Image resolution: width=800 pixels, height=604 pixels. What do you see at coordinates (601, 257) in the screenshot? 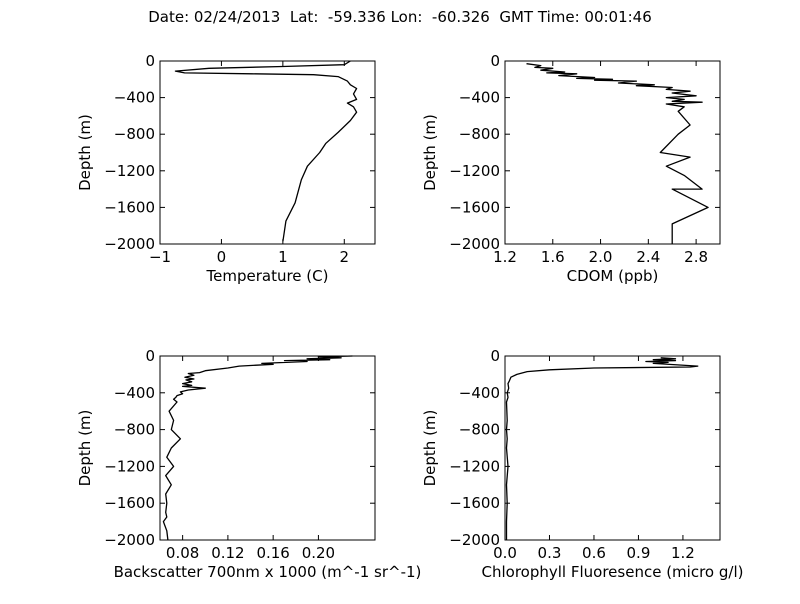
I see `x-tick-label: 2.0` at bounding box center [601, 257].